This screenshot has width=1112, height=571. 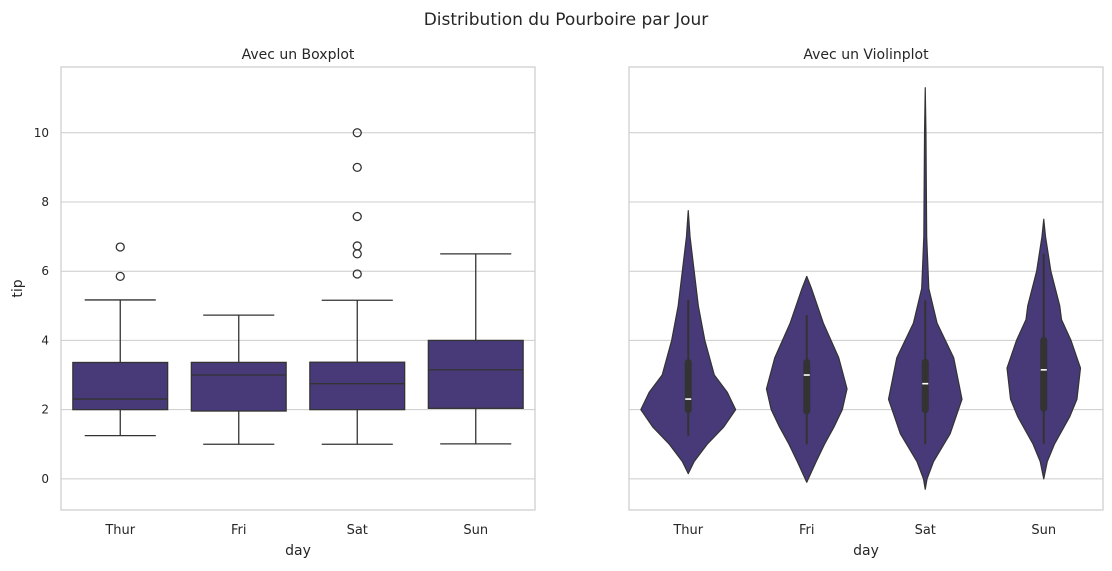 I want to click on figure-title: Distribution du Pourboire par Jour, so click(x=566, y=20).